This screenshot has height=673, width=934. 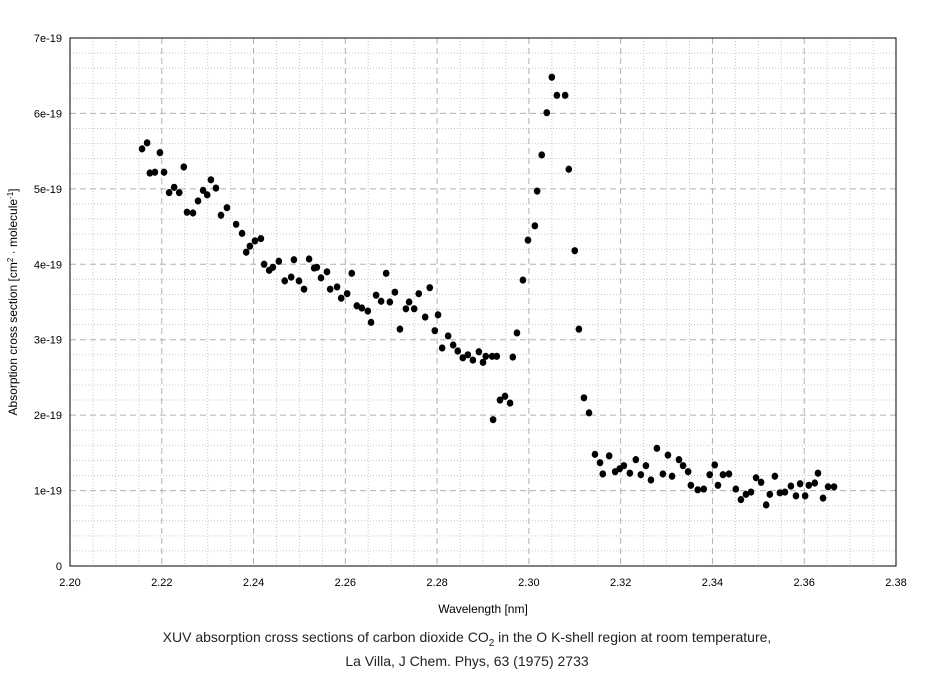 What do you see at coordinates (48, 492) in the screenshot?
I see `y-tick-label: 1e-19` at bounding box center [48, 492].